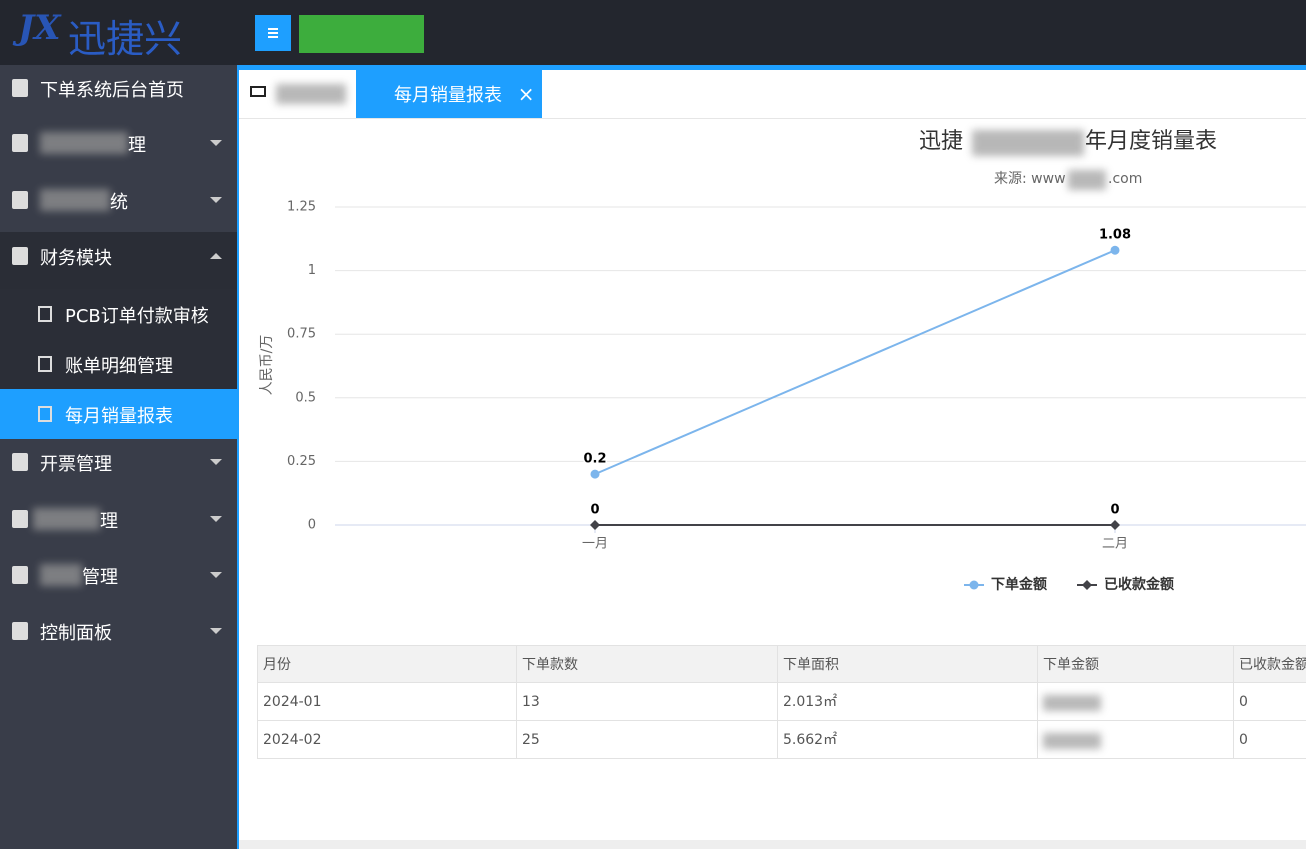 This screenshot has width=1306, height=849. Describe the element at coordinates (312, 525) in the screenshot. I see `y-tick-label: 0` at that location.